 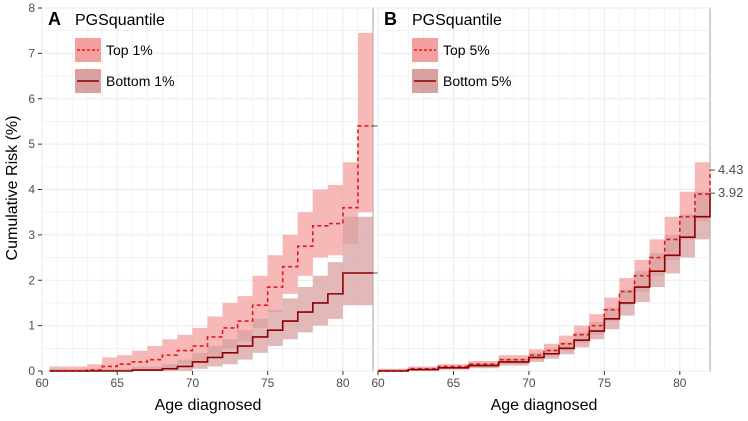 I want to click on y-tick-label: 3, so click(x=31, y=235).